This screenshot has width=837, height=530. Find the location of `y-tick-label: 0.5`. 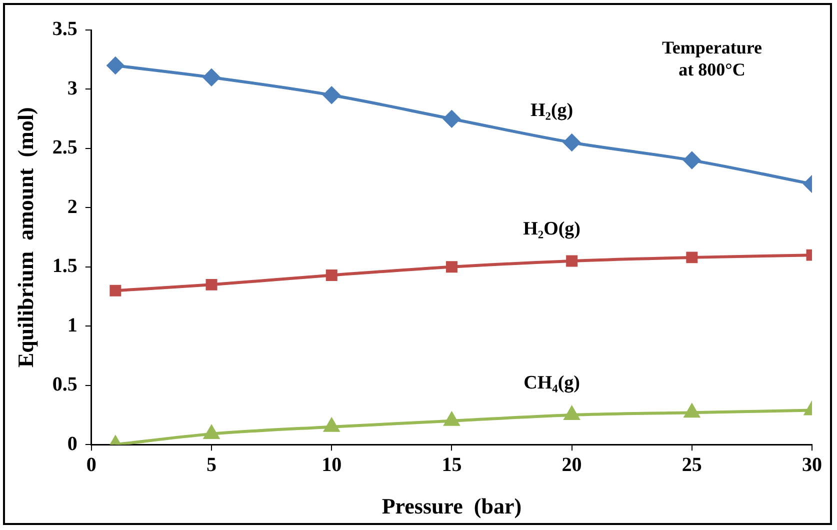

y-tick-label: 0.5 is located at coordinates (65, 385).